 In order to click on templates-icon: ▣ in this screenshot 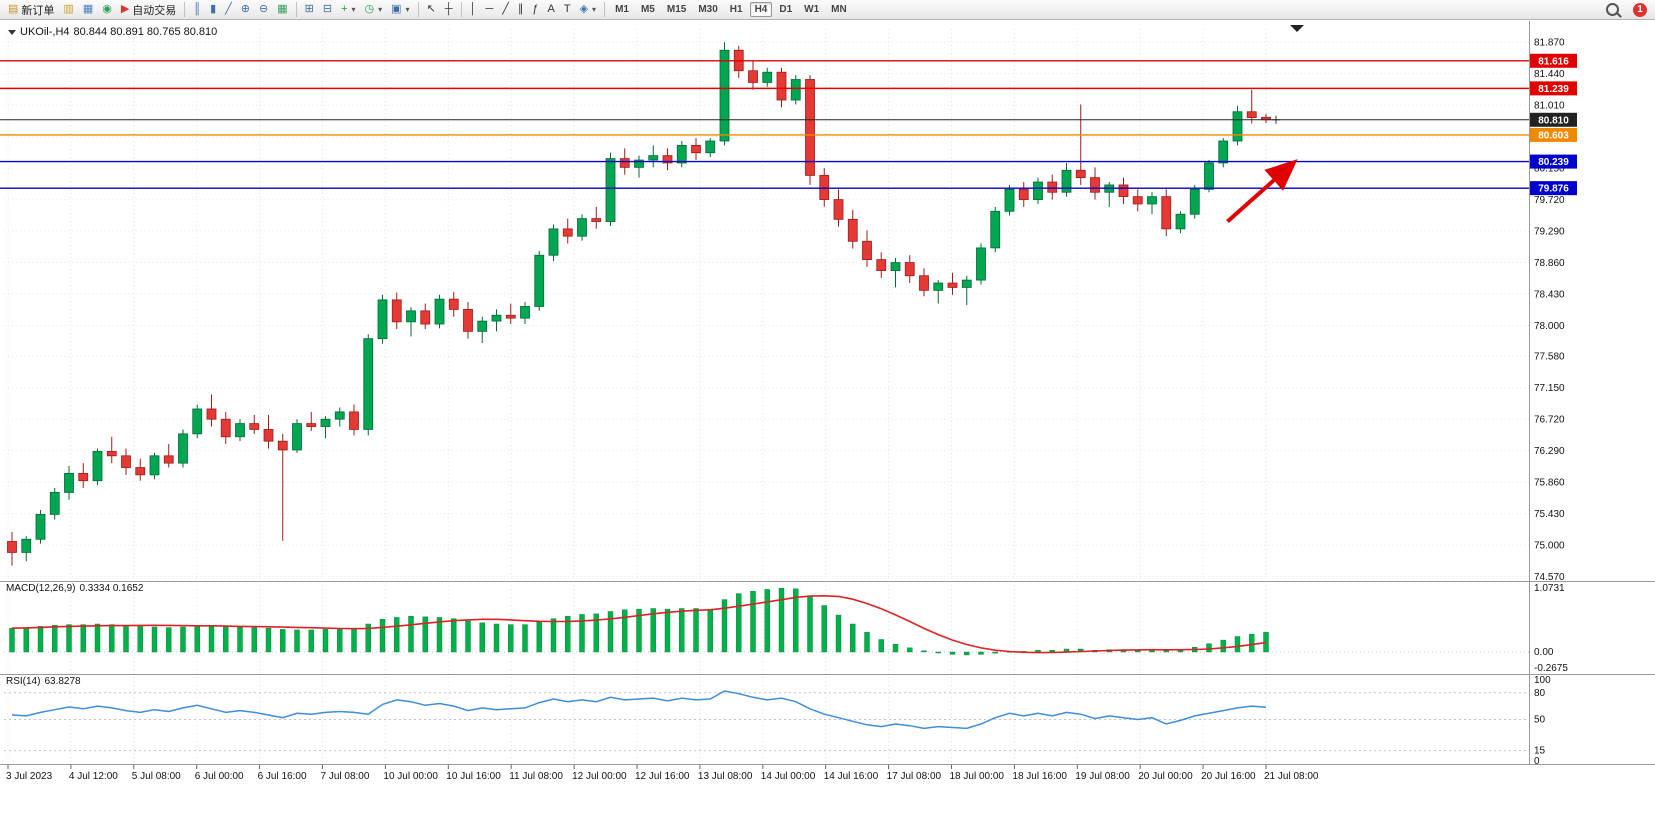, I will do `click(396, 9)`.